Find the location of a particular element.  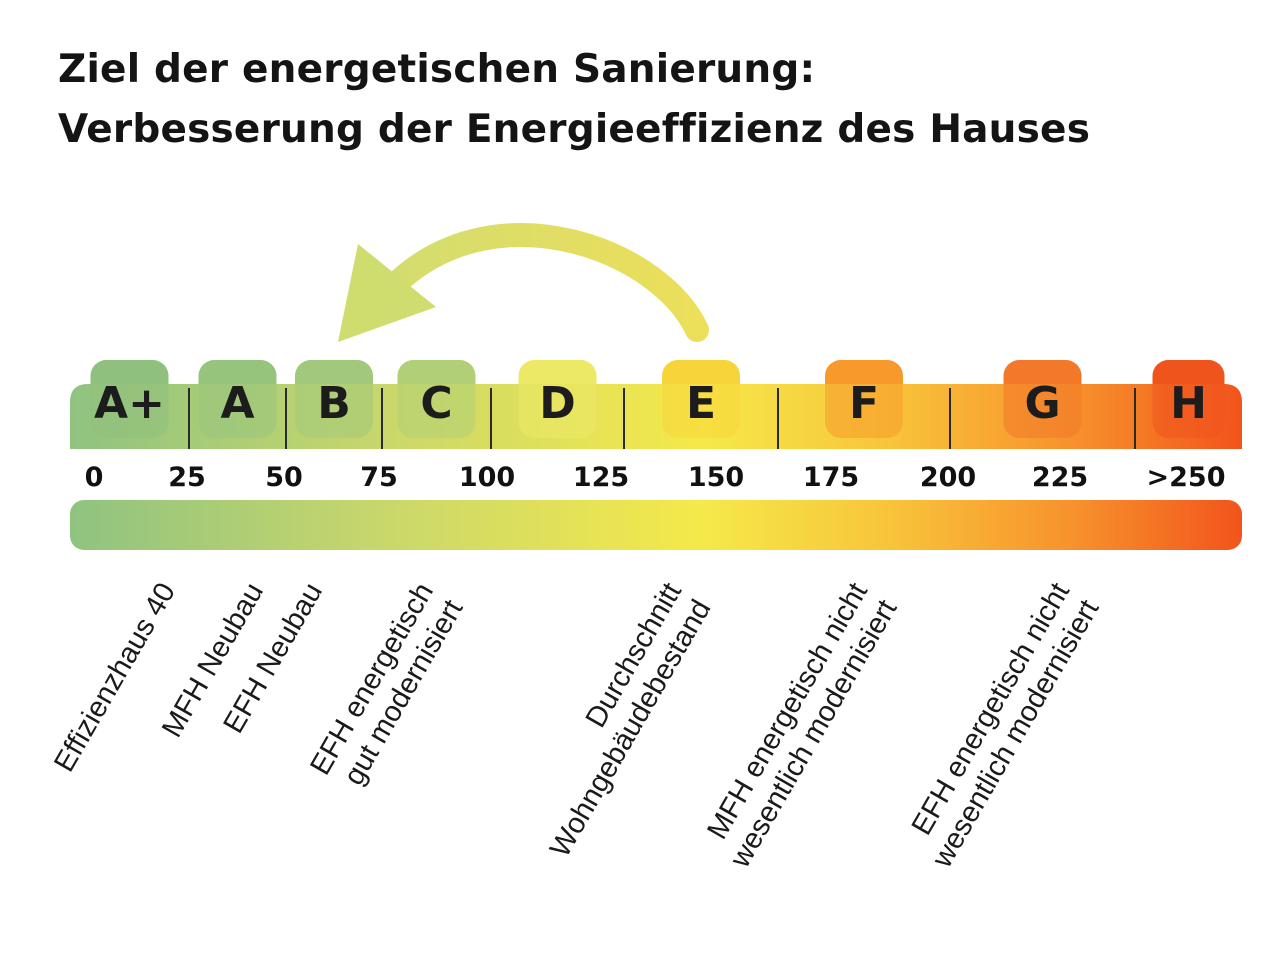

tick-label: 175 is located at coordinates (831, 477).